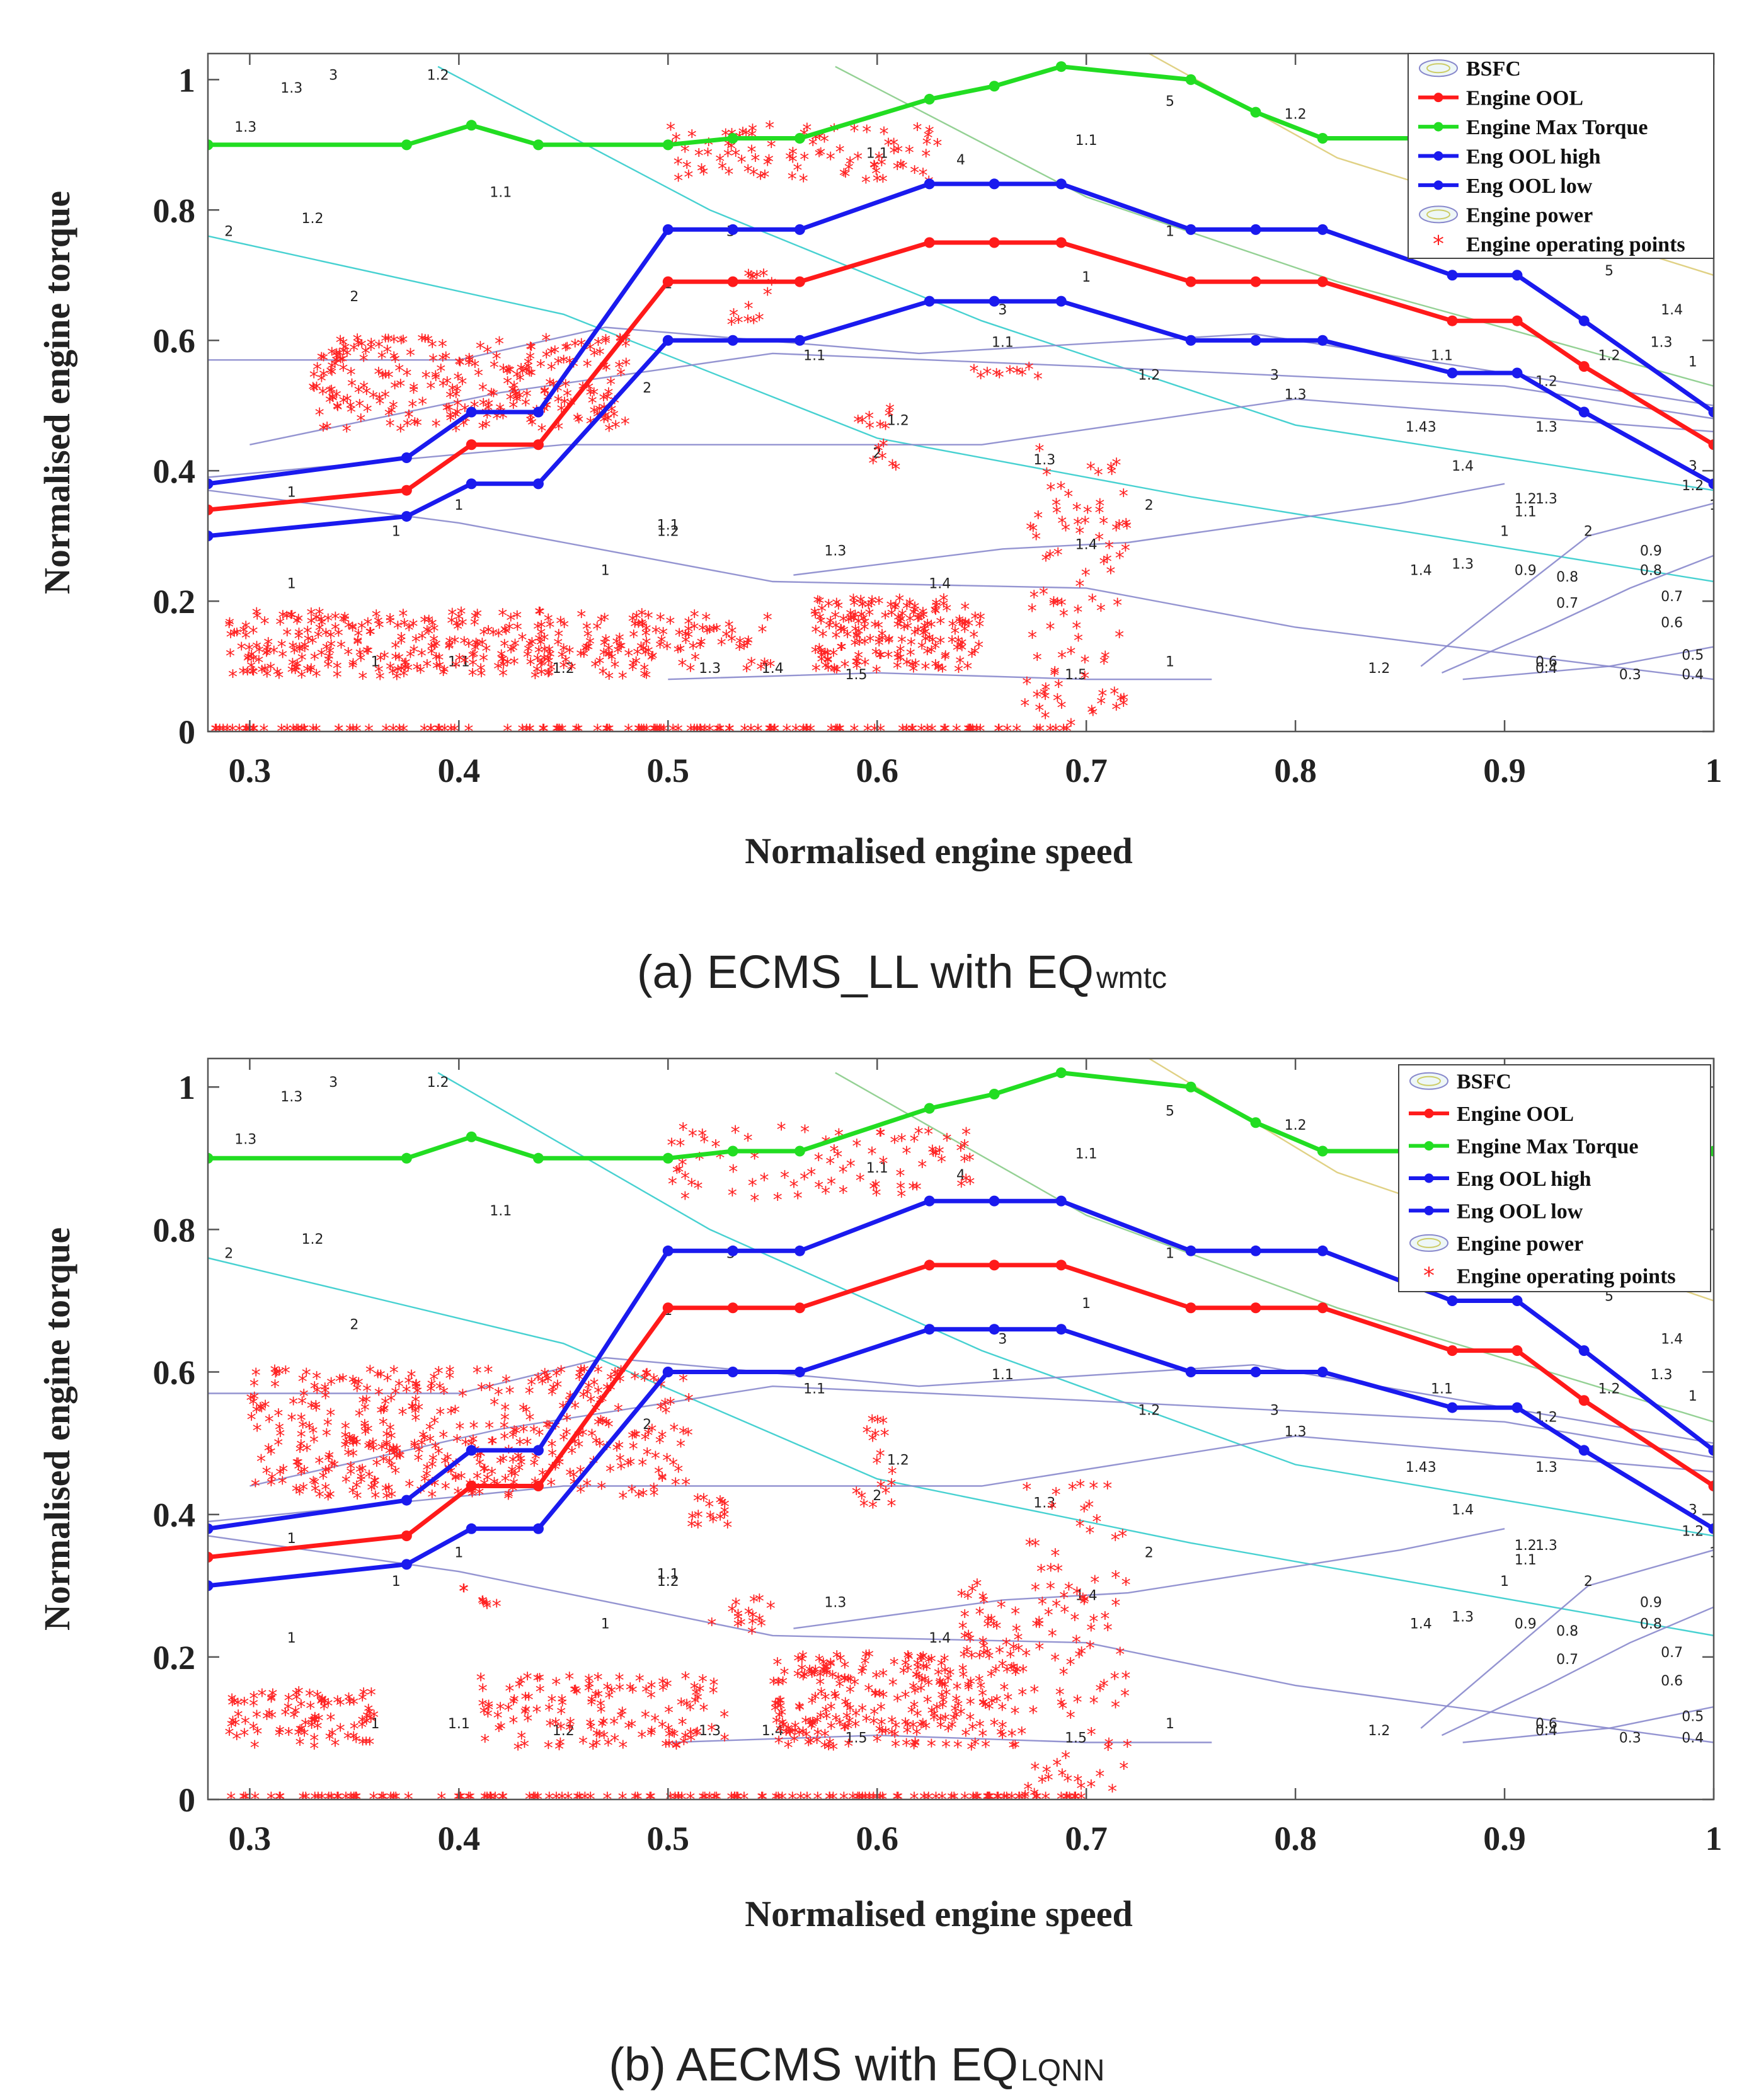  Describe the element at coordinates (1086, 1839) in the screenshot. I see `x-tick-label: 0.7` at that location.